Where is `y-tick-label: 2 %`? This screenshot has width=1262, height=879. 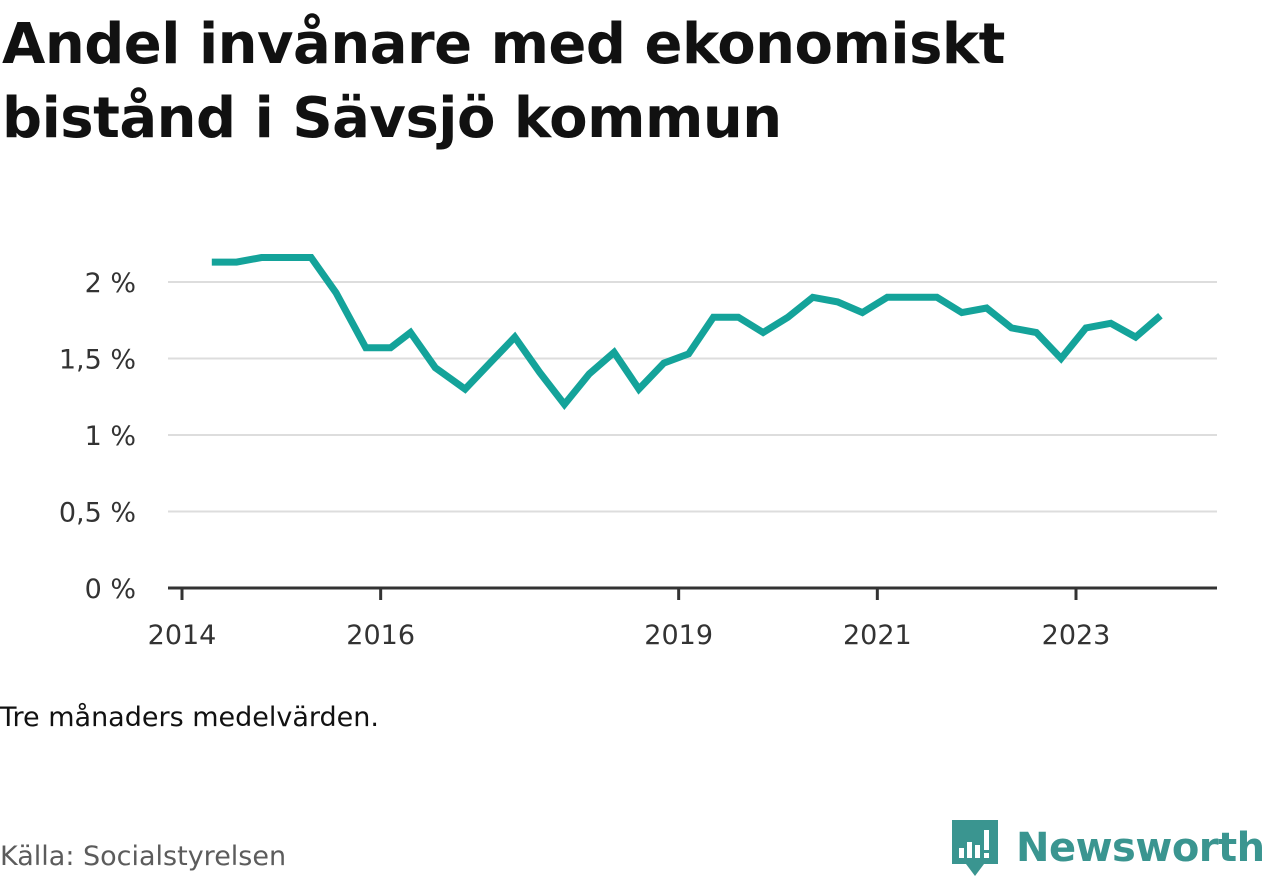 y-tick-label: 2 % is located at coordinates (110, 283).